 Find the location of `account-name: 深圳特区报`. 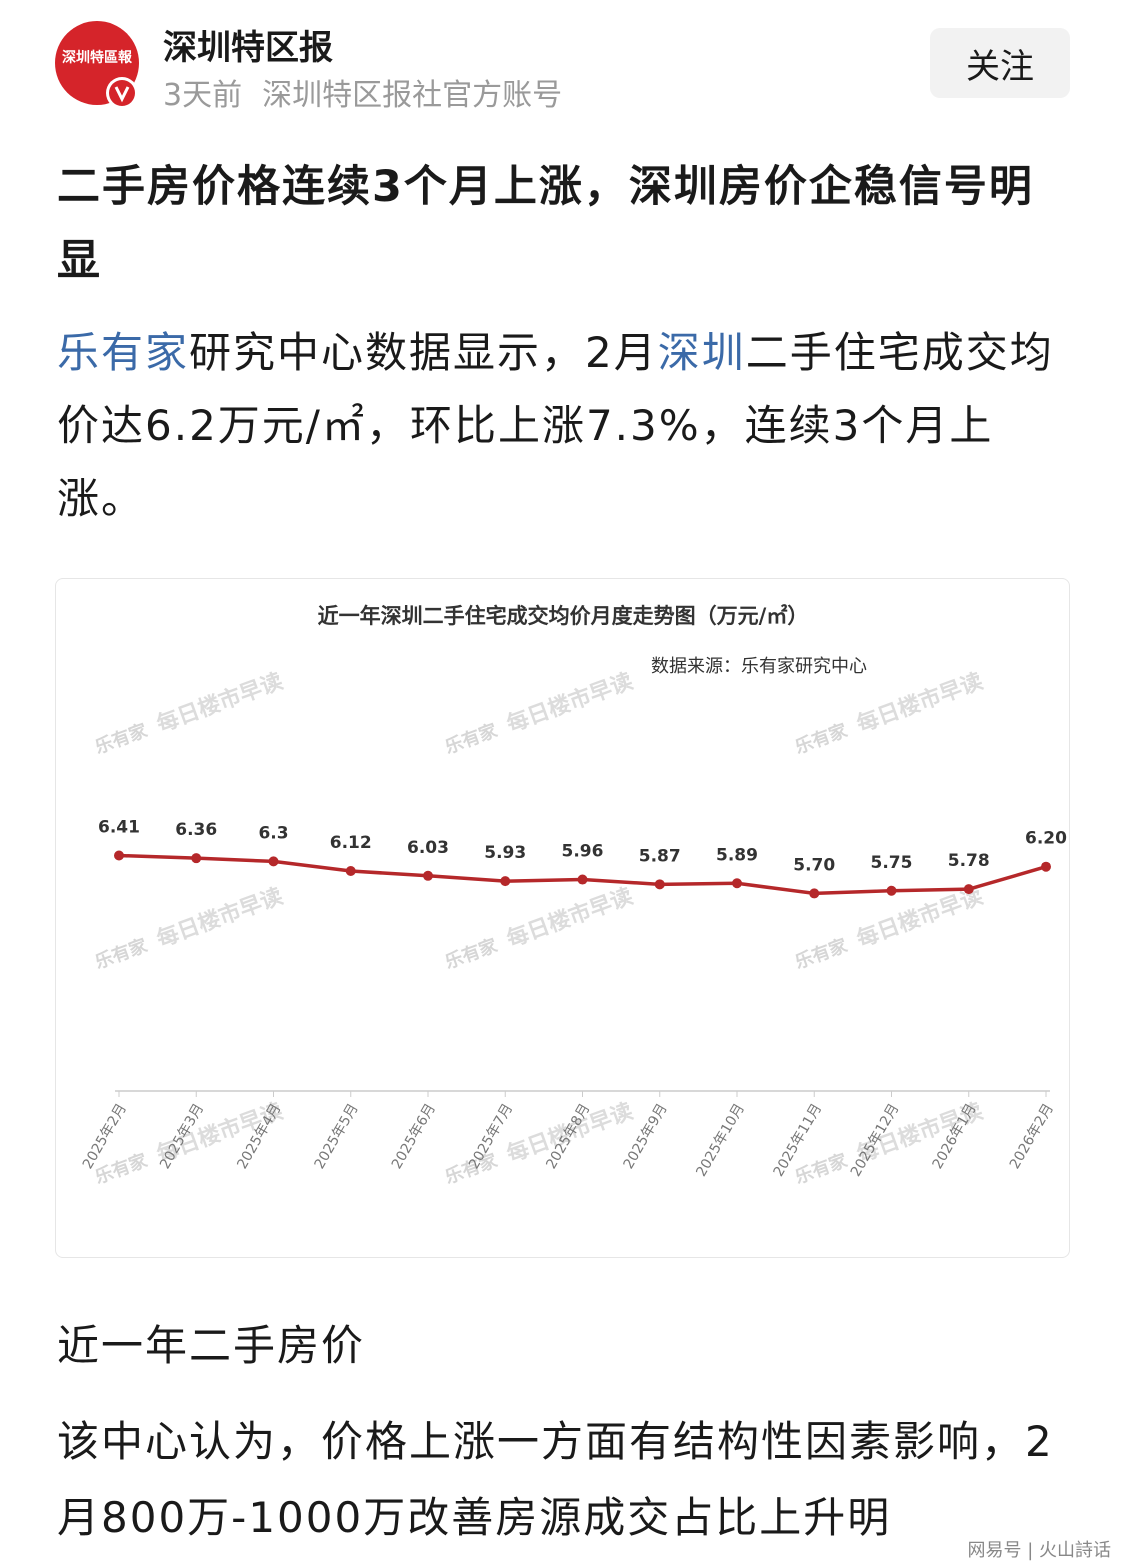

account-name: 深圳特区报 is located at coordinates (248, 48).